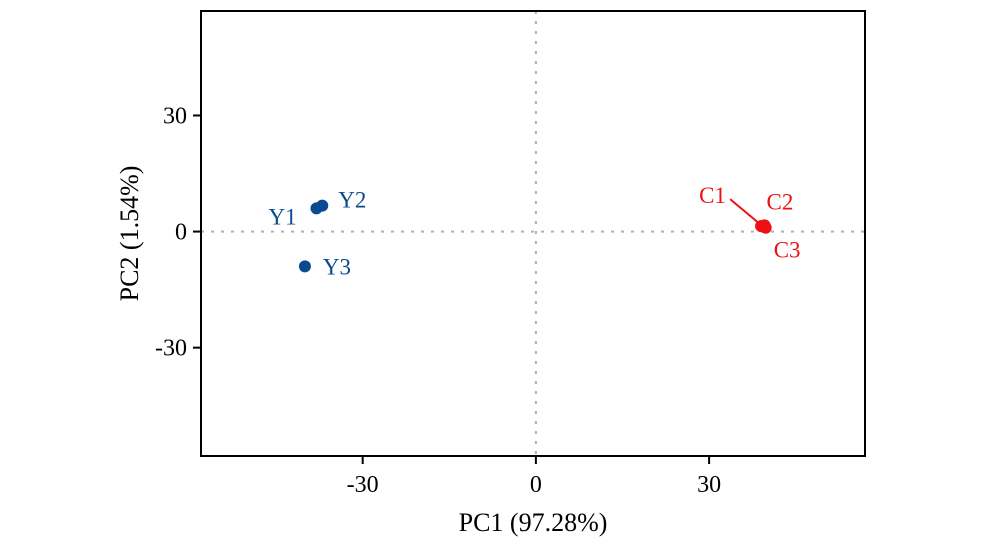 This screenshot has width=992, height=541. I want to click on label-y2: Y2, so click(352, 200).